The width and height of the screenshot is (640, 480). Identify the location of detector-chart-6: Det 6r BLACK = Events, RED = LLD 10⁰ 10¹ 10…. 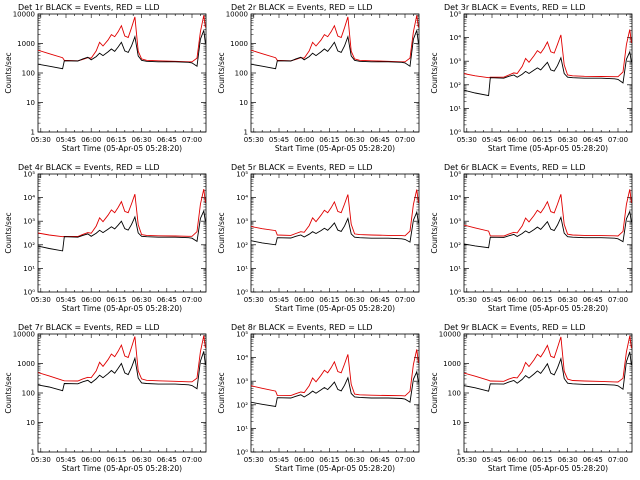
(531, 238).